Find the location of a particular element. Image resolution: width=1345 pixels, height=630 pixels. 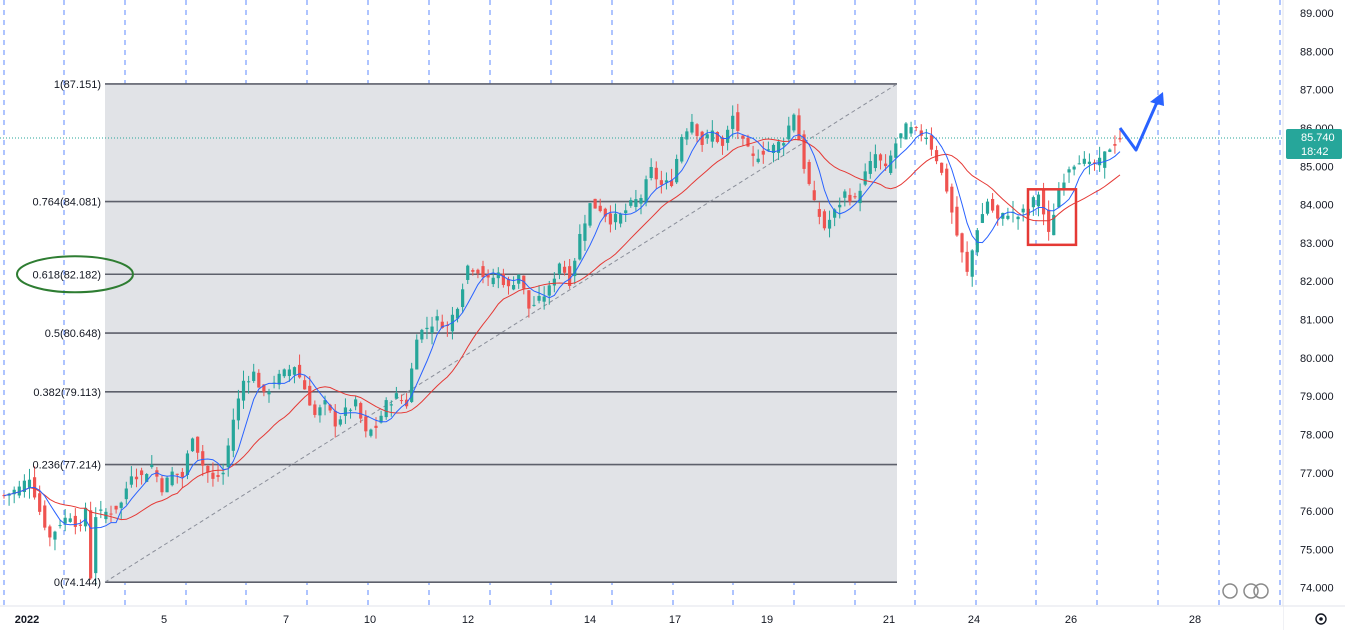

time-tick-label: 17 is located at coordinates (675, 620).